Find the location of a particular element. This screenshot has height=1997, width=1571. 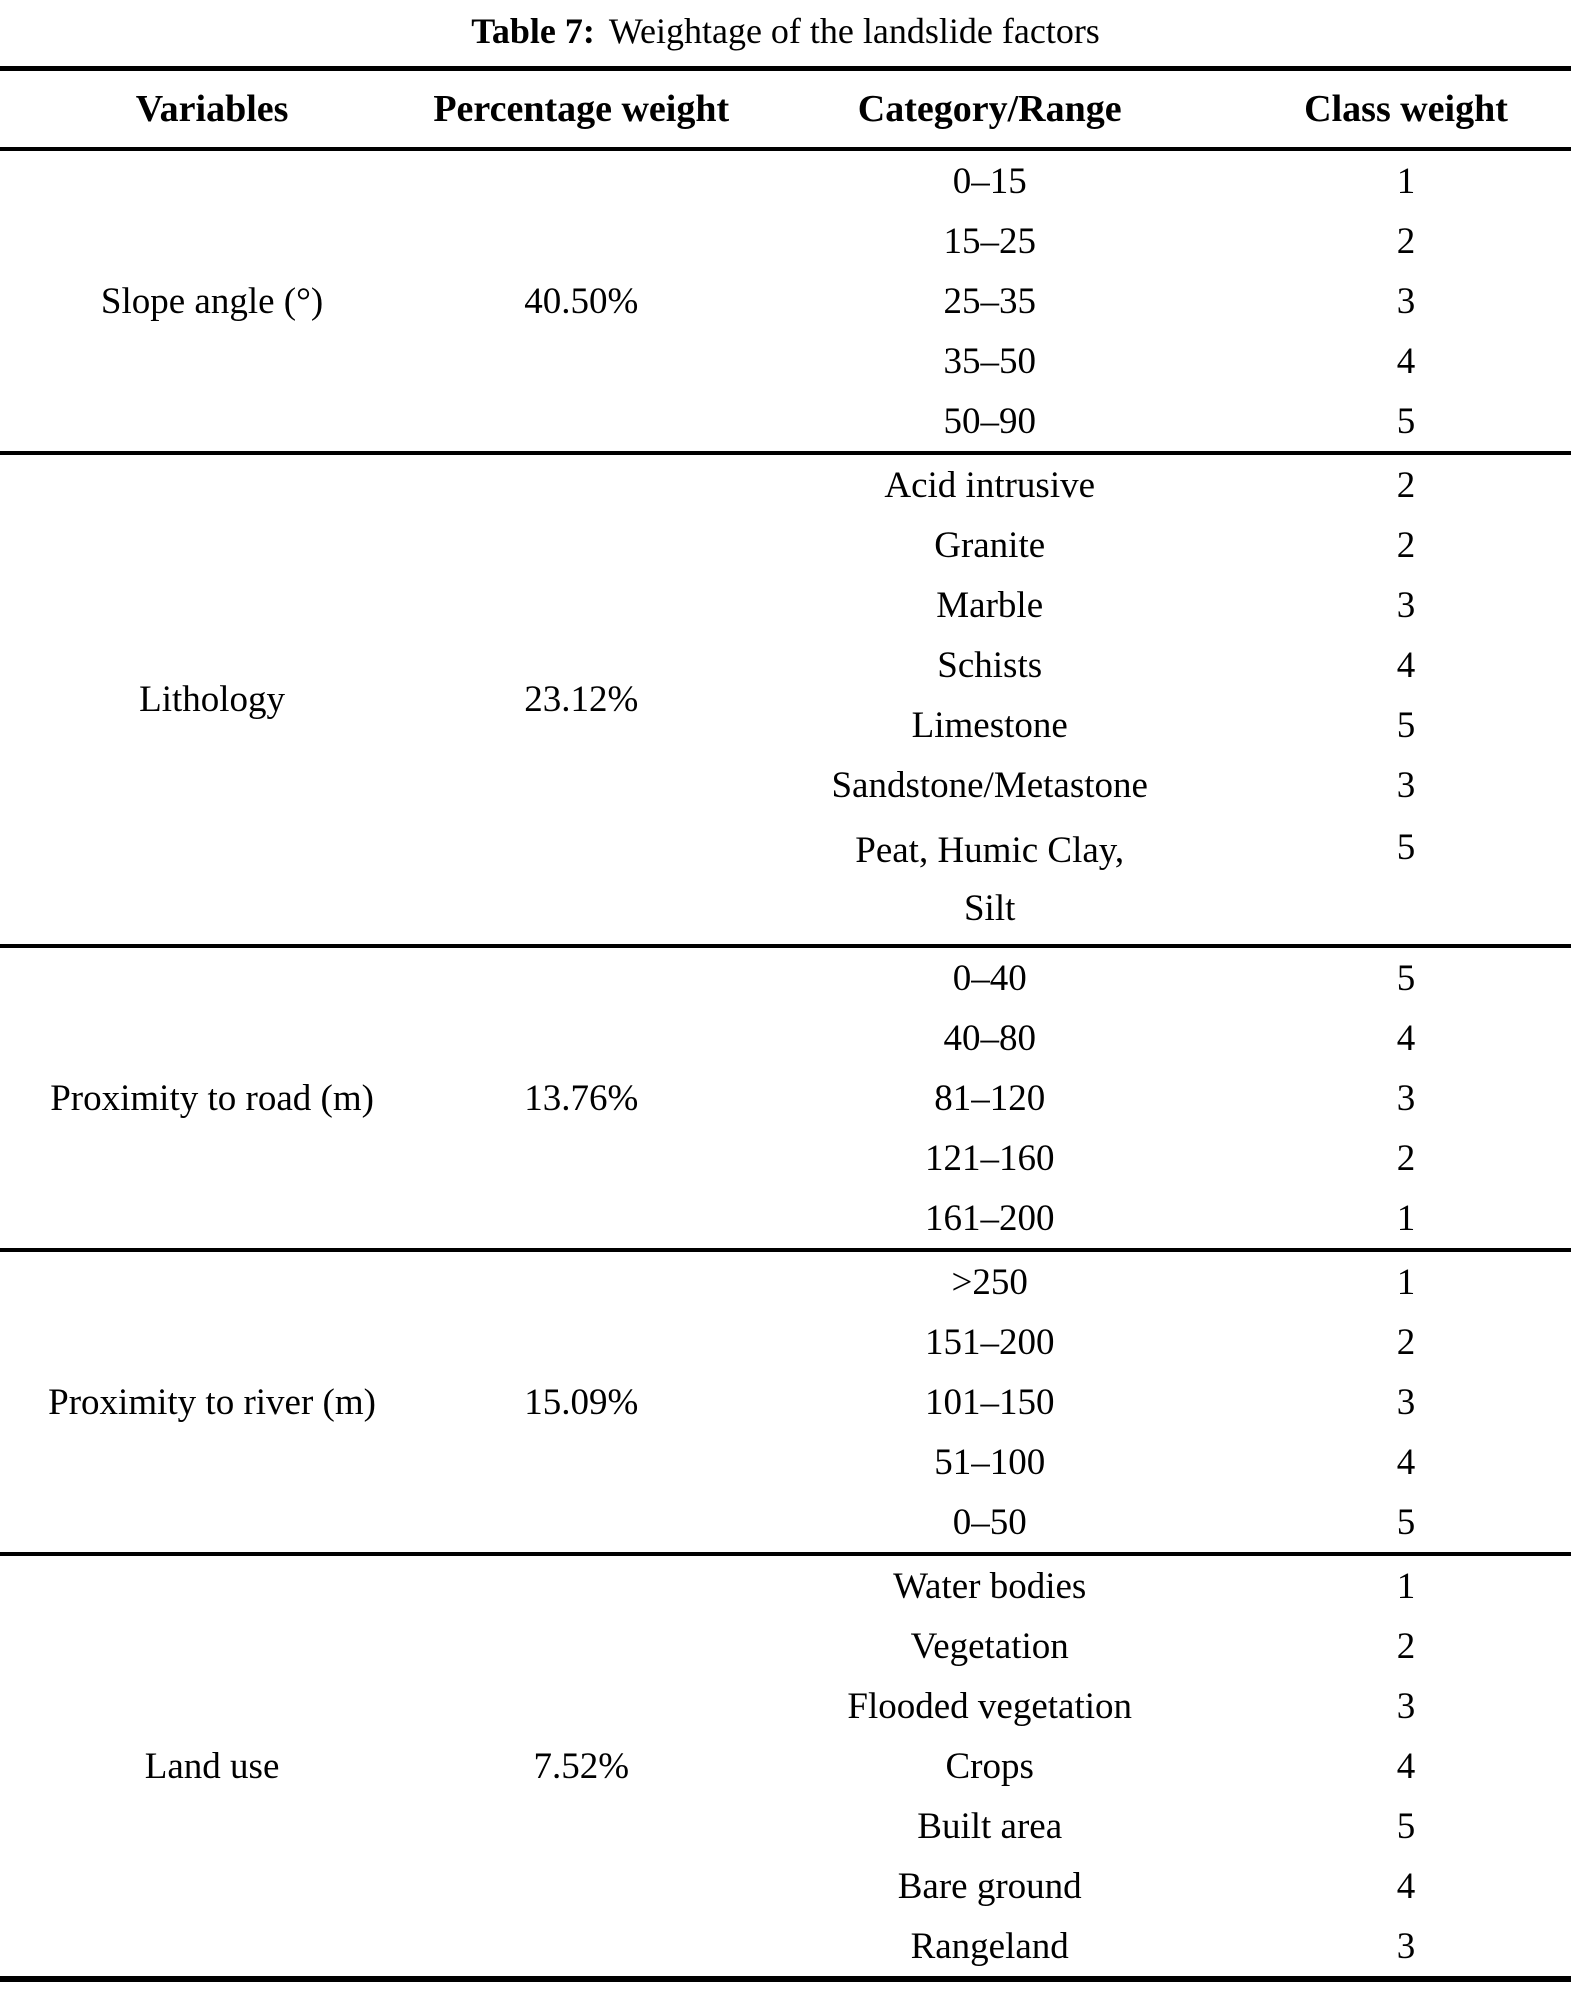

column-header-percentage-weight: Percentage weight is located at coordinates (581, 109).